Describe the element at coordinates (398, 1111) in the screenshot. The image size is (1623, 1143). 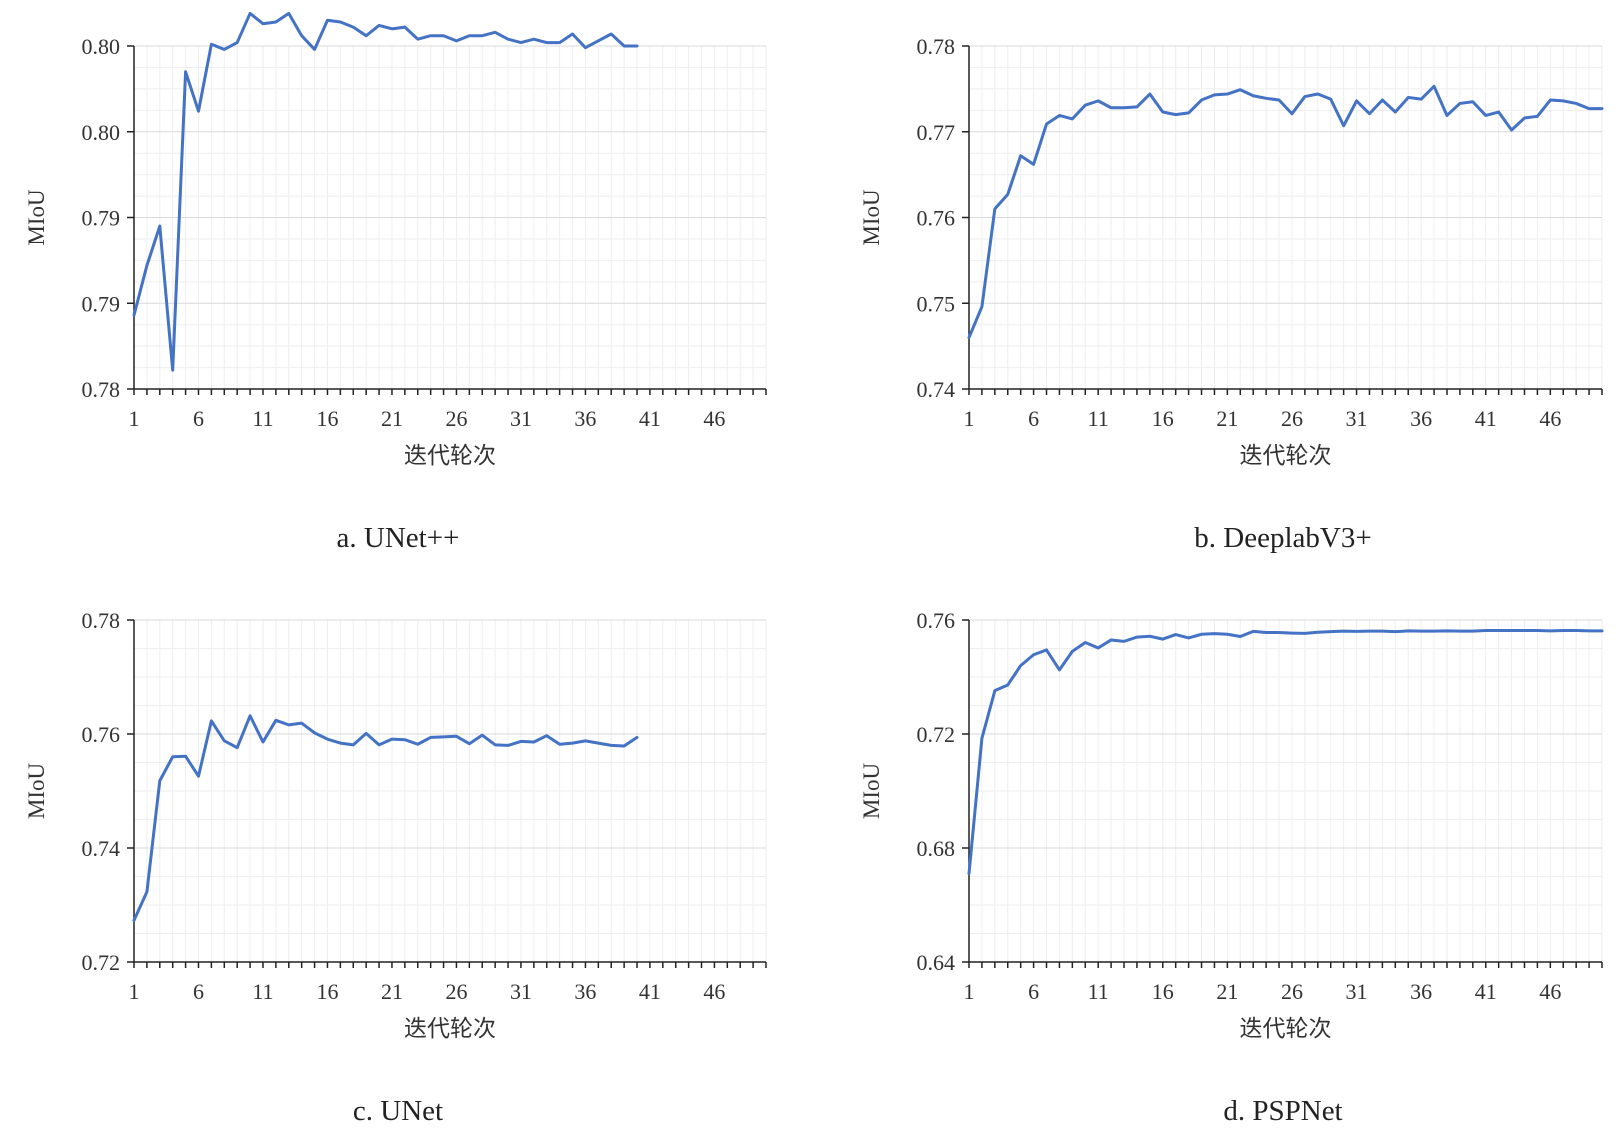
I see `chart-caption: c. UNet` at that location.